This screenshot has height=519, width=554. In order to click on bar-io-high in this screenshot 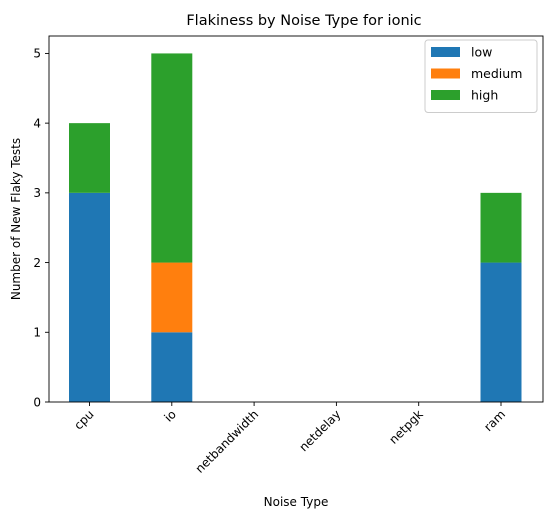, I will do `click(172, 158)`.